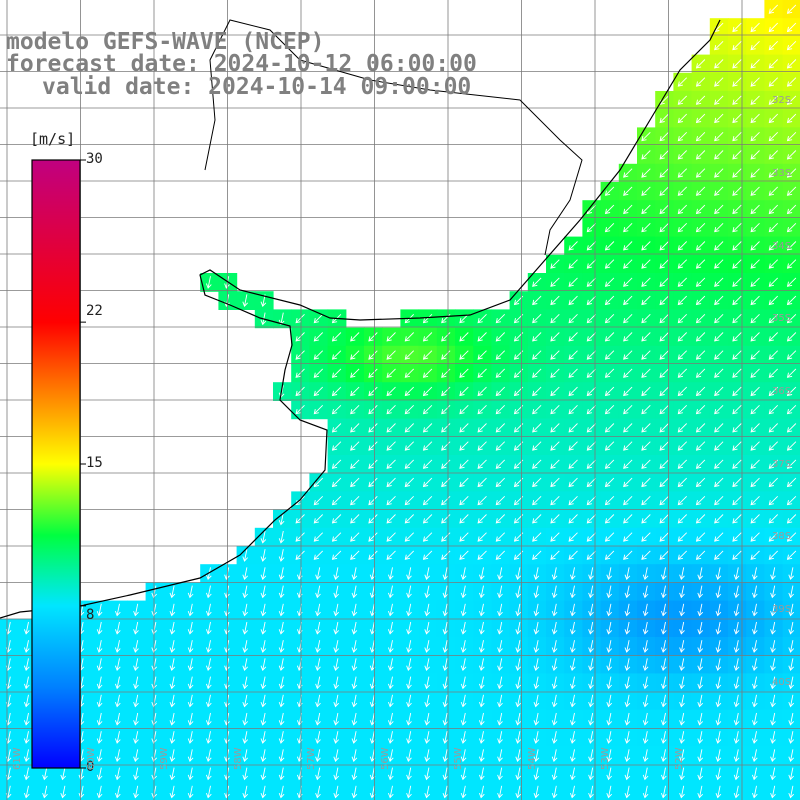 The image size is (800, 800). I want to click on legend-tick-22: 22, so click(94, 311).